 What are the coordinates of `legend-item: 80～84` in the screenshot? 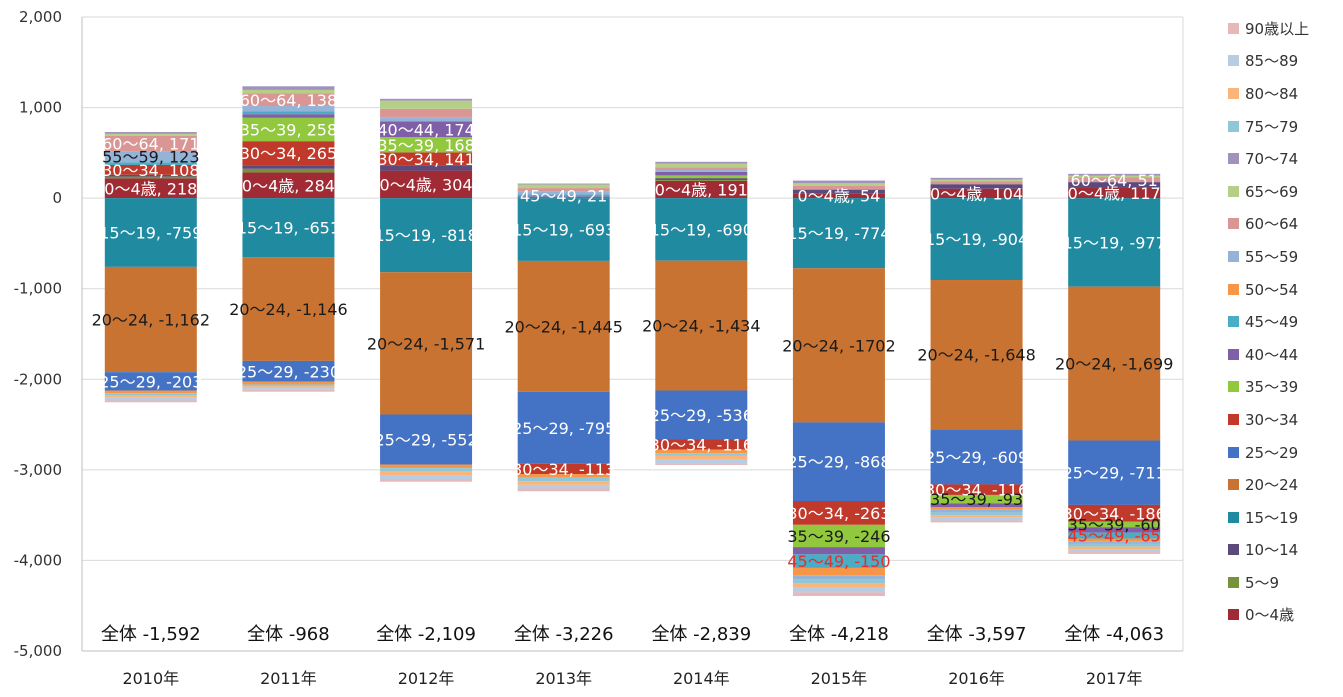 It's located at (1284, 93).